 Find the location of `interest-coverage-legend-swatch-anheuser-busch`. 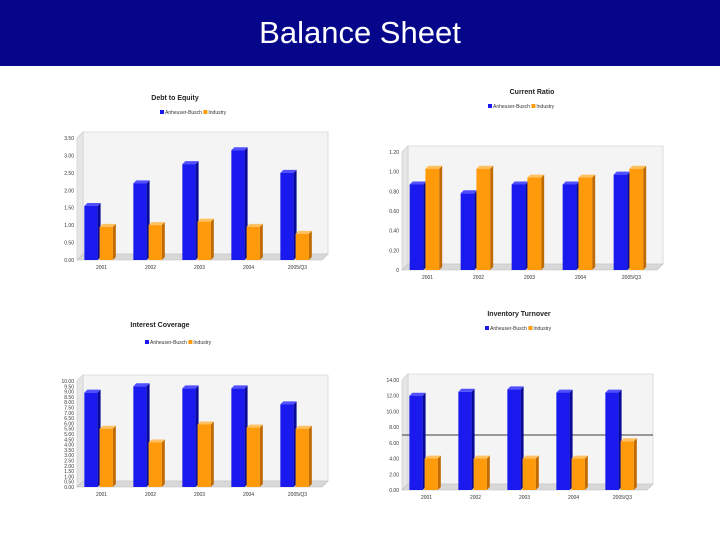

interest-coverage-legend-swatch-anheuser-busch is located at coordinates (147, 342).